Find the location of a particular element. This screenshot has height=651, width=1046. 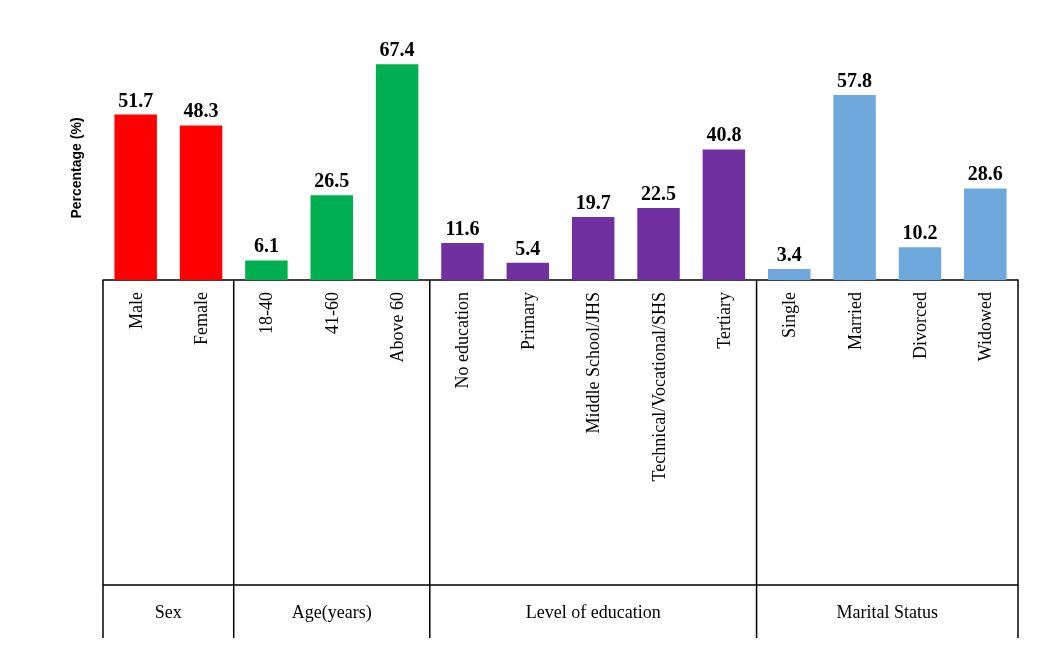

data-label: 26.5 is located at coordinates (332, 180).